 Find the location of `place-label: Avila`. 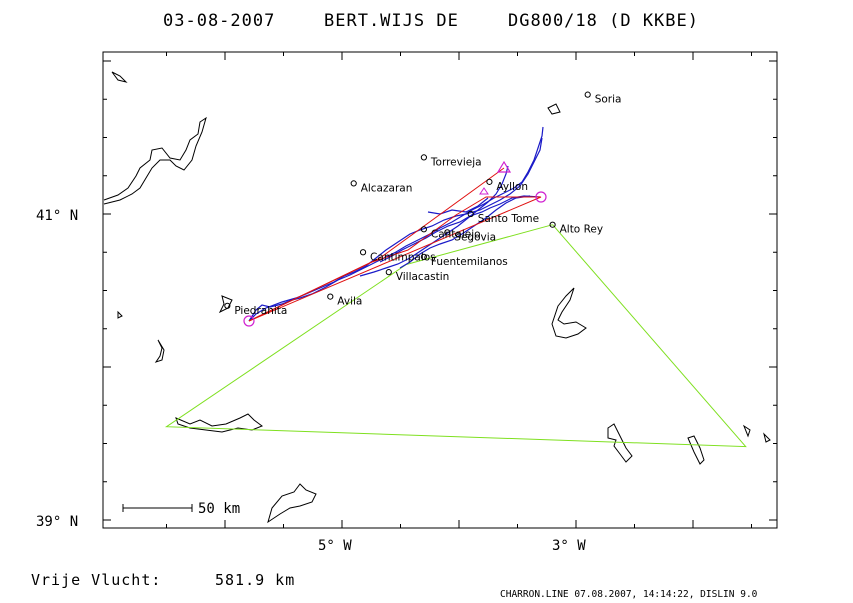

place-label: Avila is located at coordinates (349, 302).